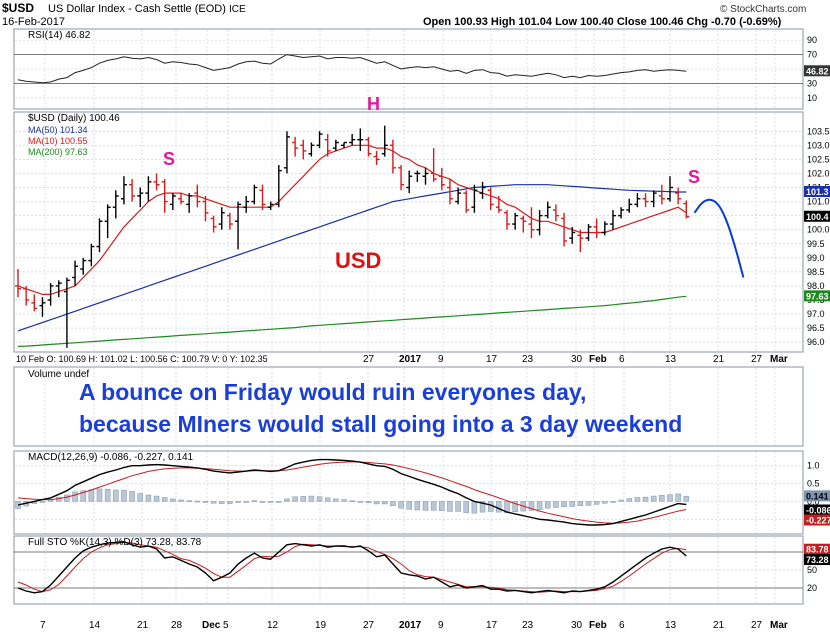 The image size is (830, 636). Describe the element at coordinates (352, 321) in the screenshot. I see `ma200-line` at that location.